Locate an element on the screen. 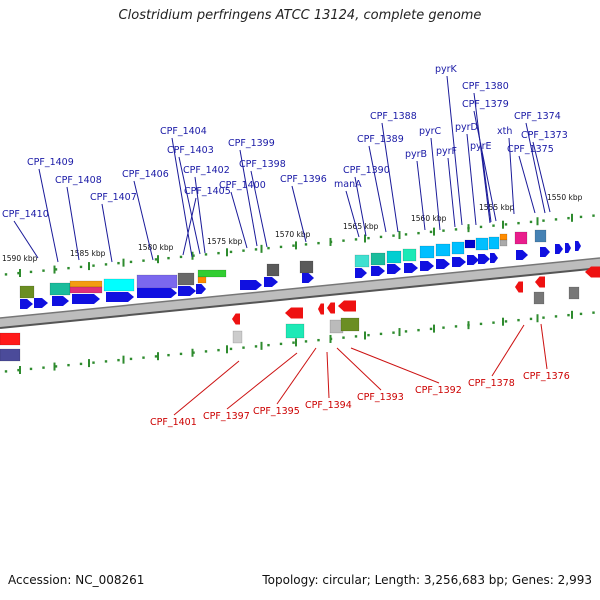  genome-backbone is located at coordinates (300, 293).